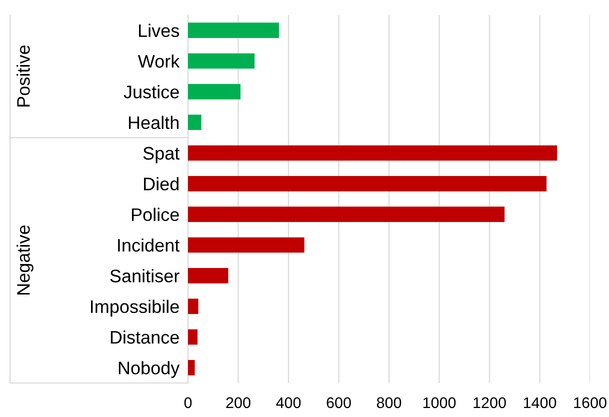 The height and width of the screenshot is (417, 609). Describe the element at coordinates (149, 245) in the screenshot. I see `y-tick-label: Incident` at that location.